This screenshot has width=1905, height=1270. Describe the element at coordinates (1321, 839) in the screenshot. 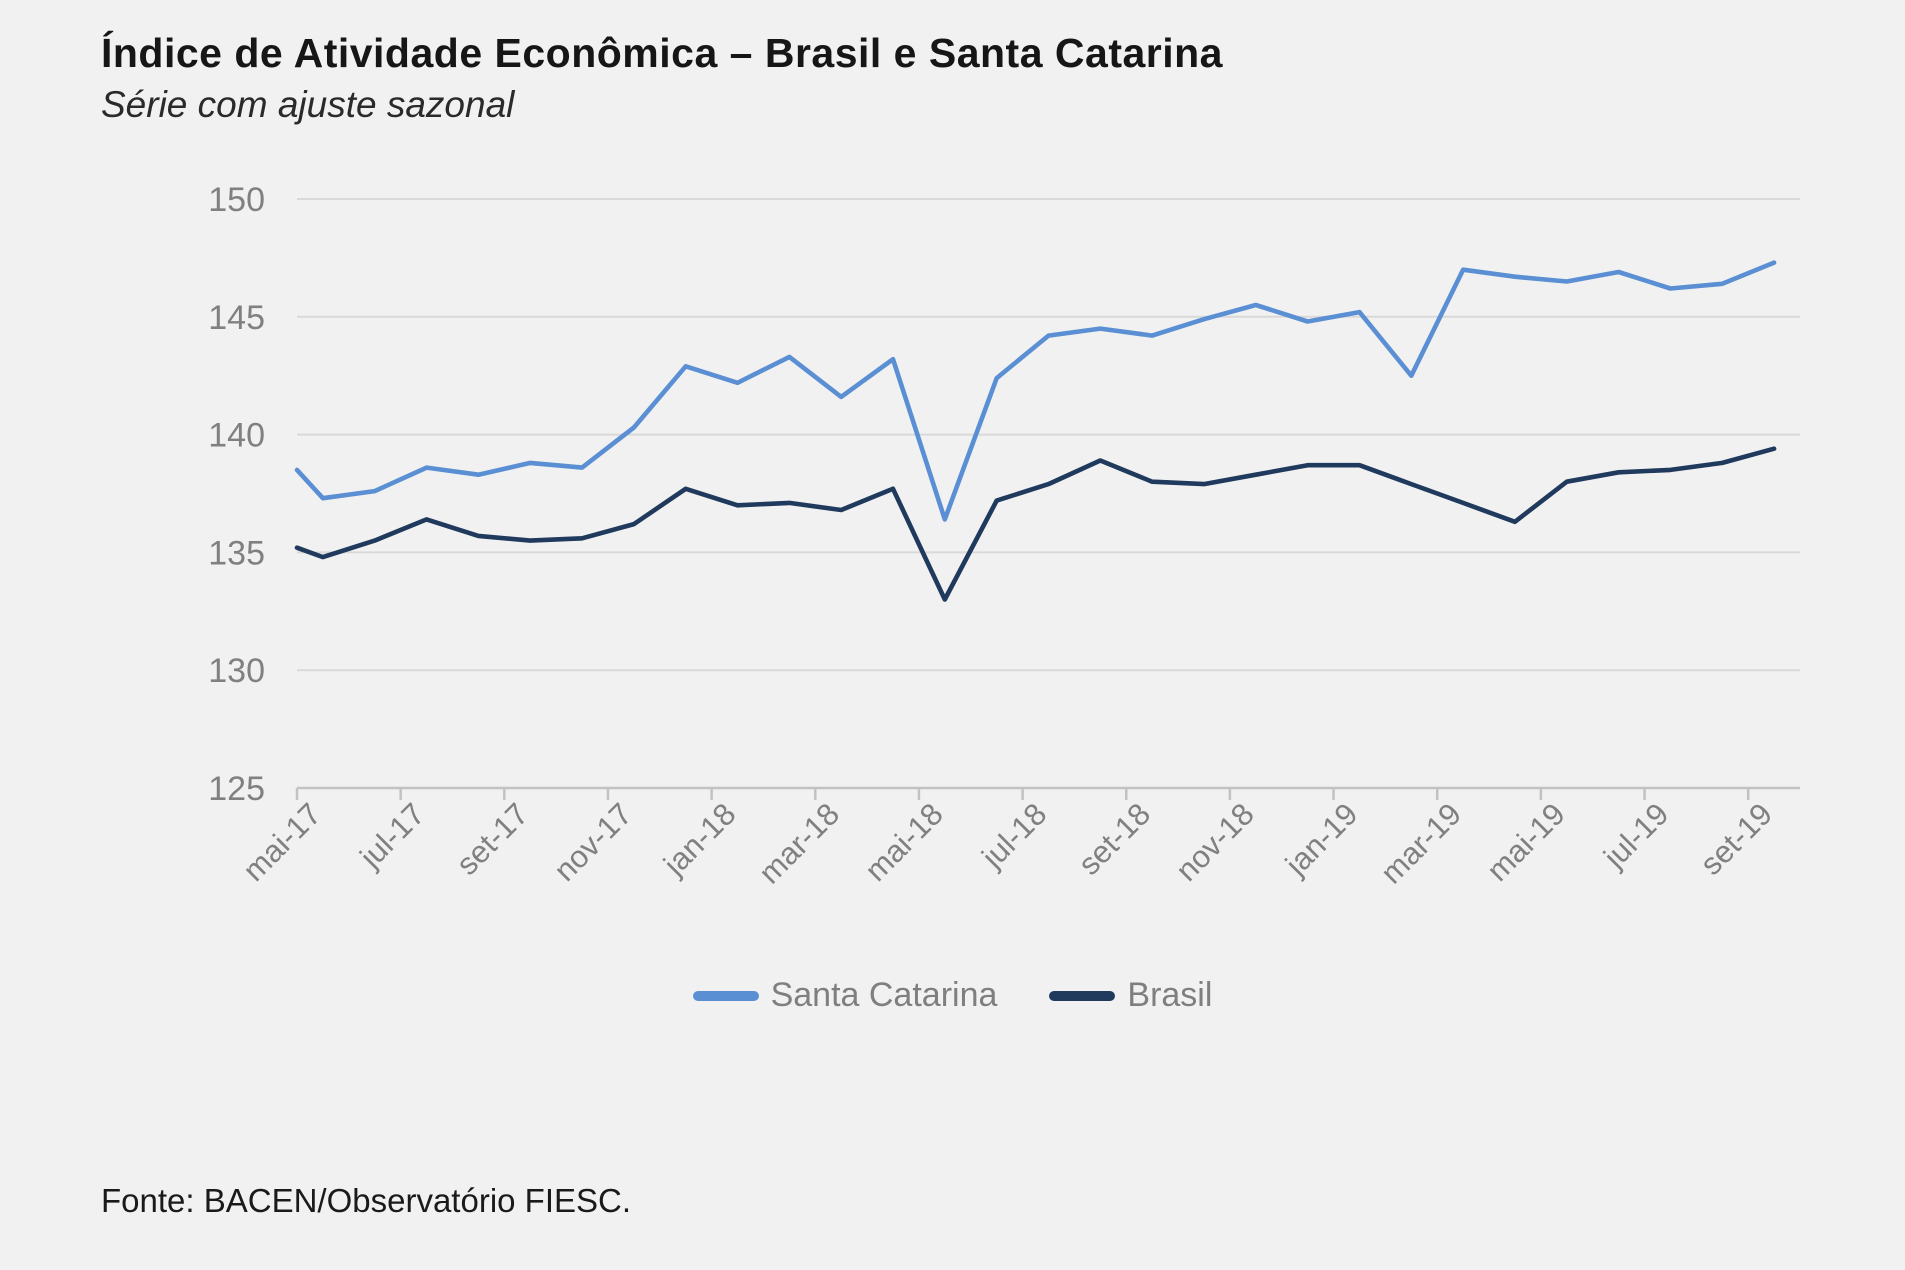

I see `x-axis-label: jan-19` at that location.